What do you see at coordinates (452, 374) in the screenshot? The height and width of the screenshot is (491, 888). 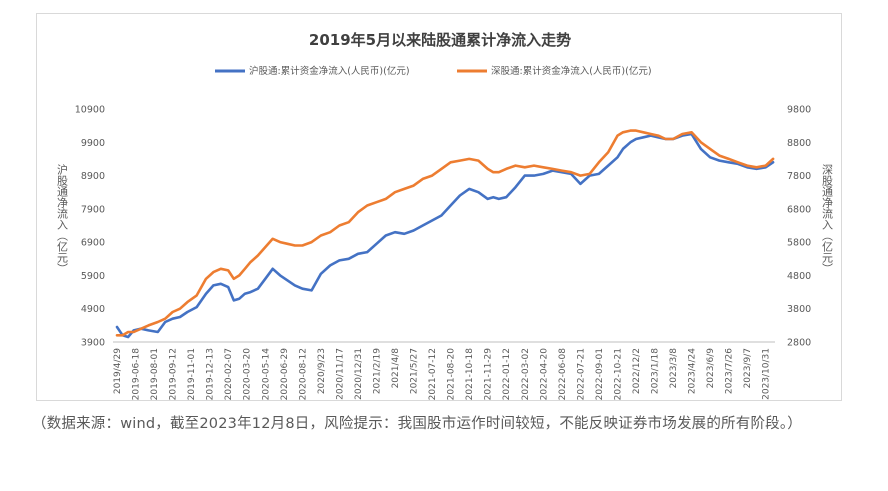 I see `x-tick-label: 2021-08-20` at bounding box center [452, 374].